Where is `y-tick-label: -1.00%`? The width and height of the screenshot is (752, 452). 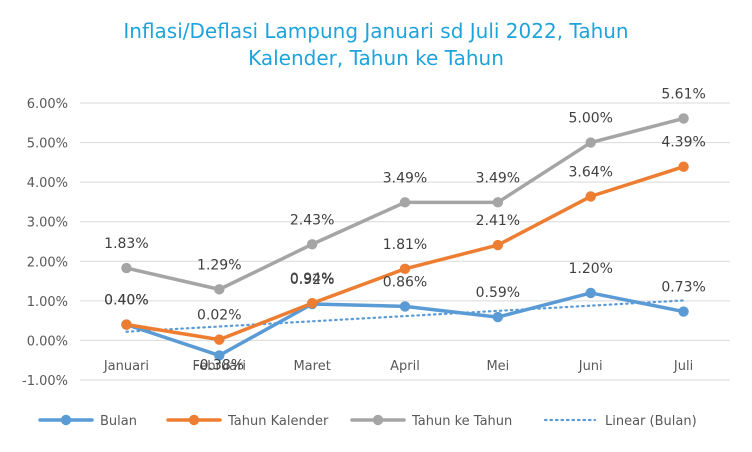
y-tick-label: -1.00% is located at coordinates (45, 381).